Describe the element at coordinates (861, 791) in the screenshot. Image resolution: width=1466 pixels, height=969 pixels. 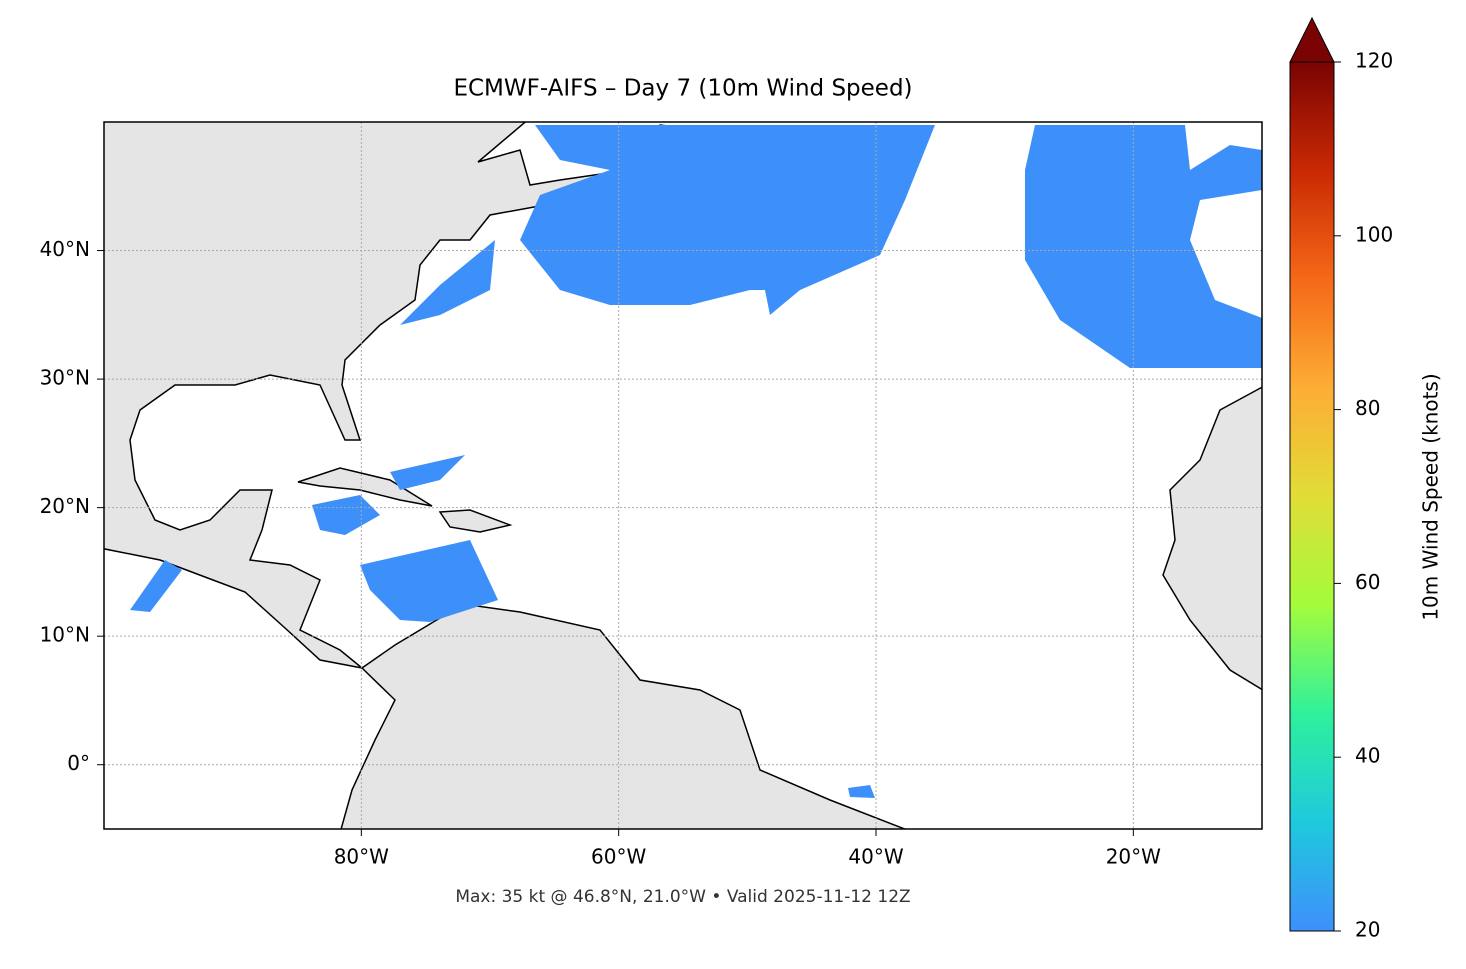
I see `wind-equator` at that location.